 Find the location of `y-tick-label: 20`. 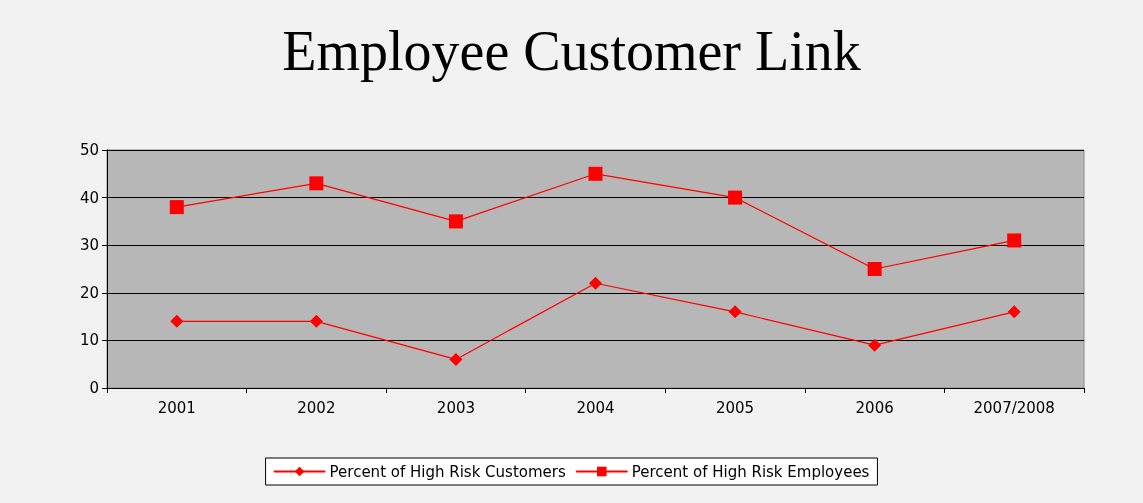

y-tick-label: 20 is located at coordinates (89, 292).